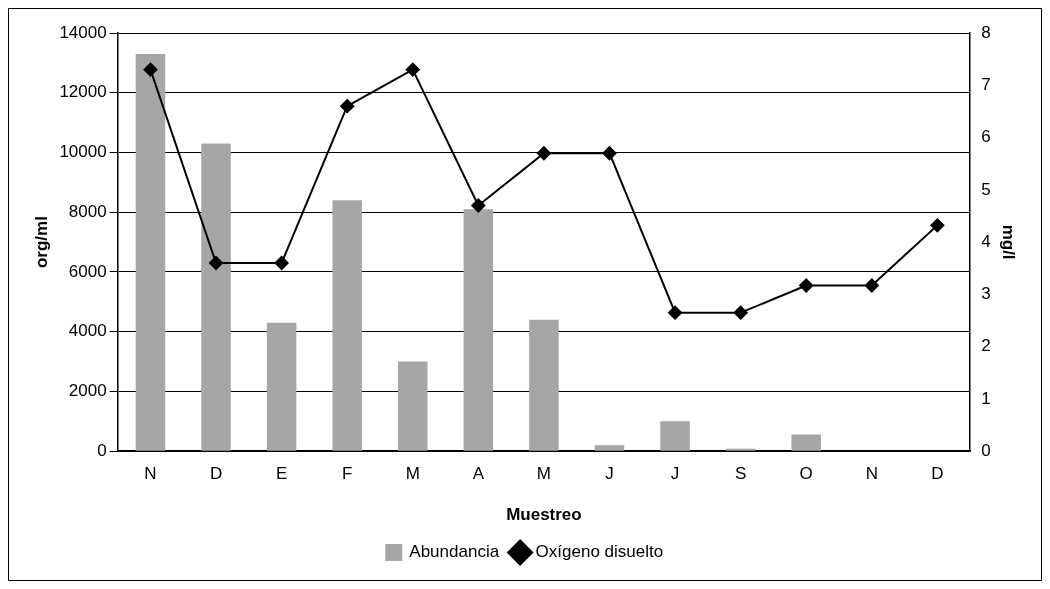 This screenshot has width=1050, height=589. I want to click on y2-tick-label: 2, so click(986, 346).